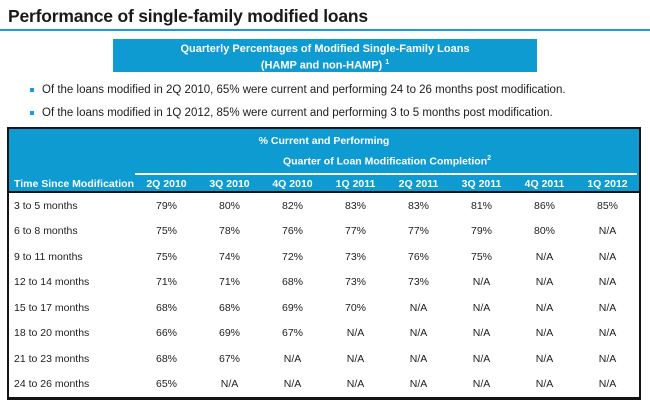  I want to click on column-header: 3Q 2011, so click(481, 184).